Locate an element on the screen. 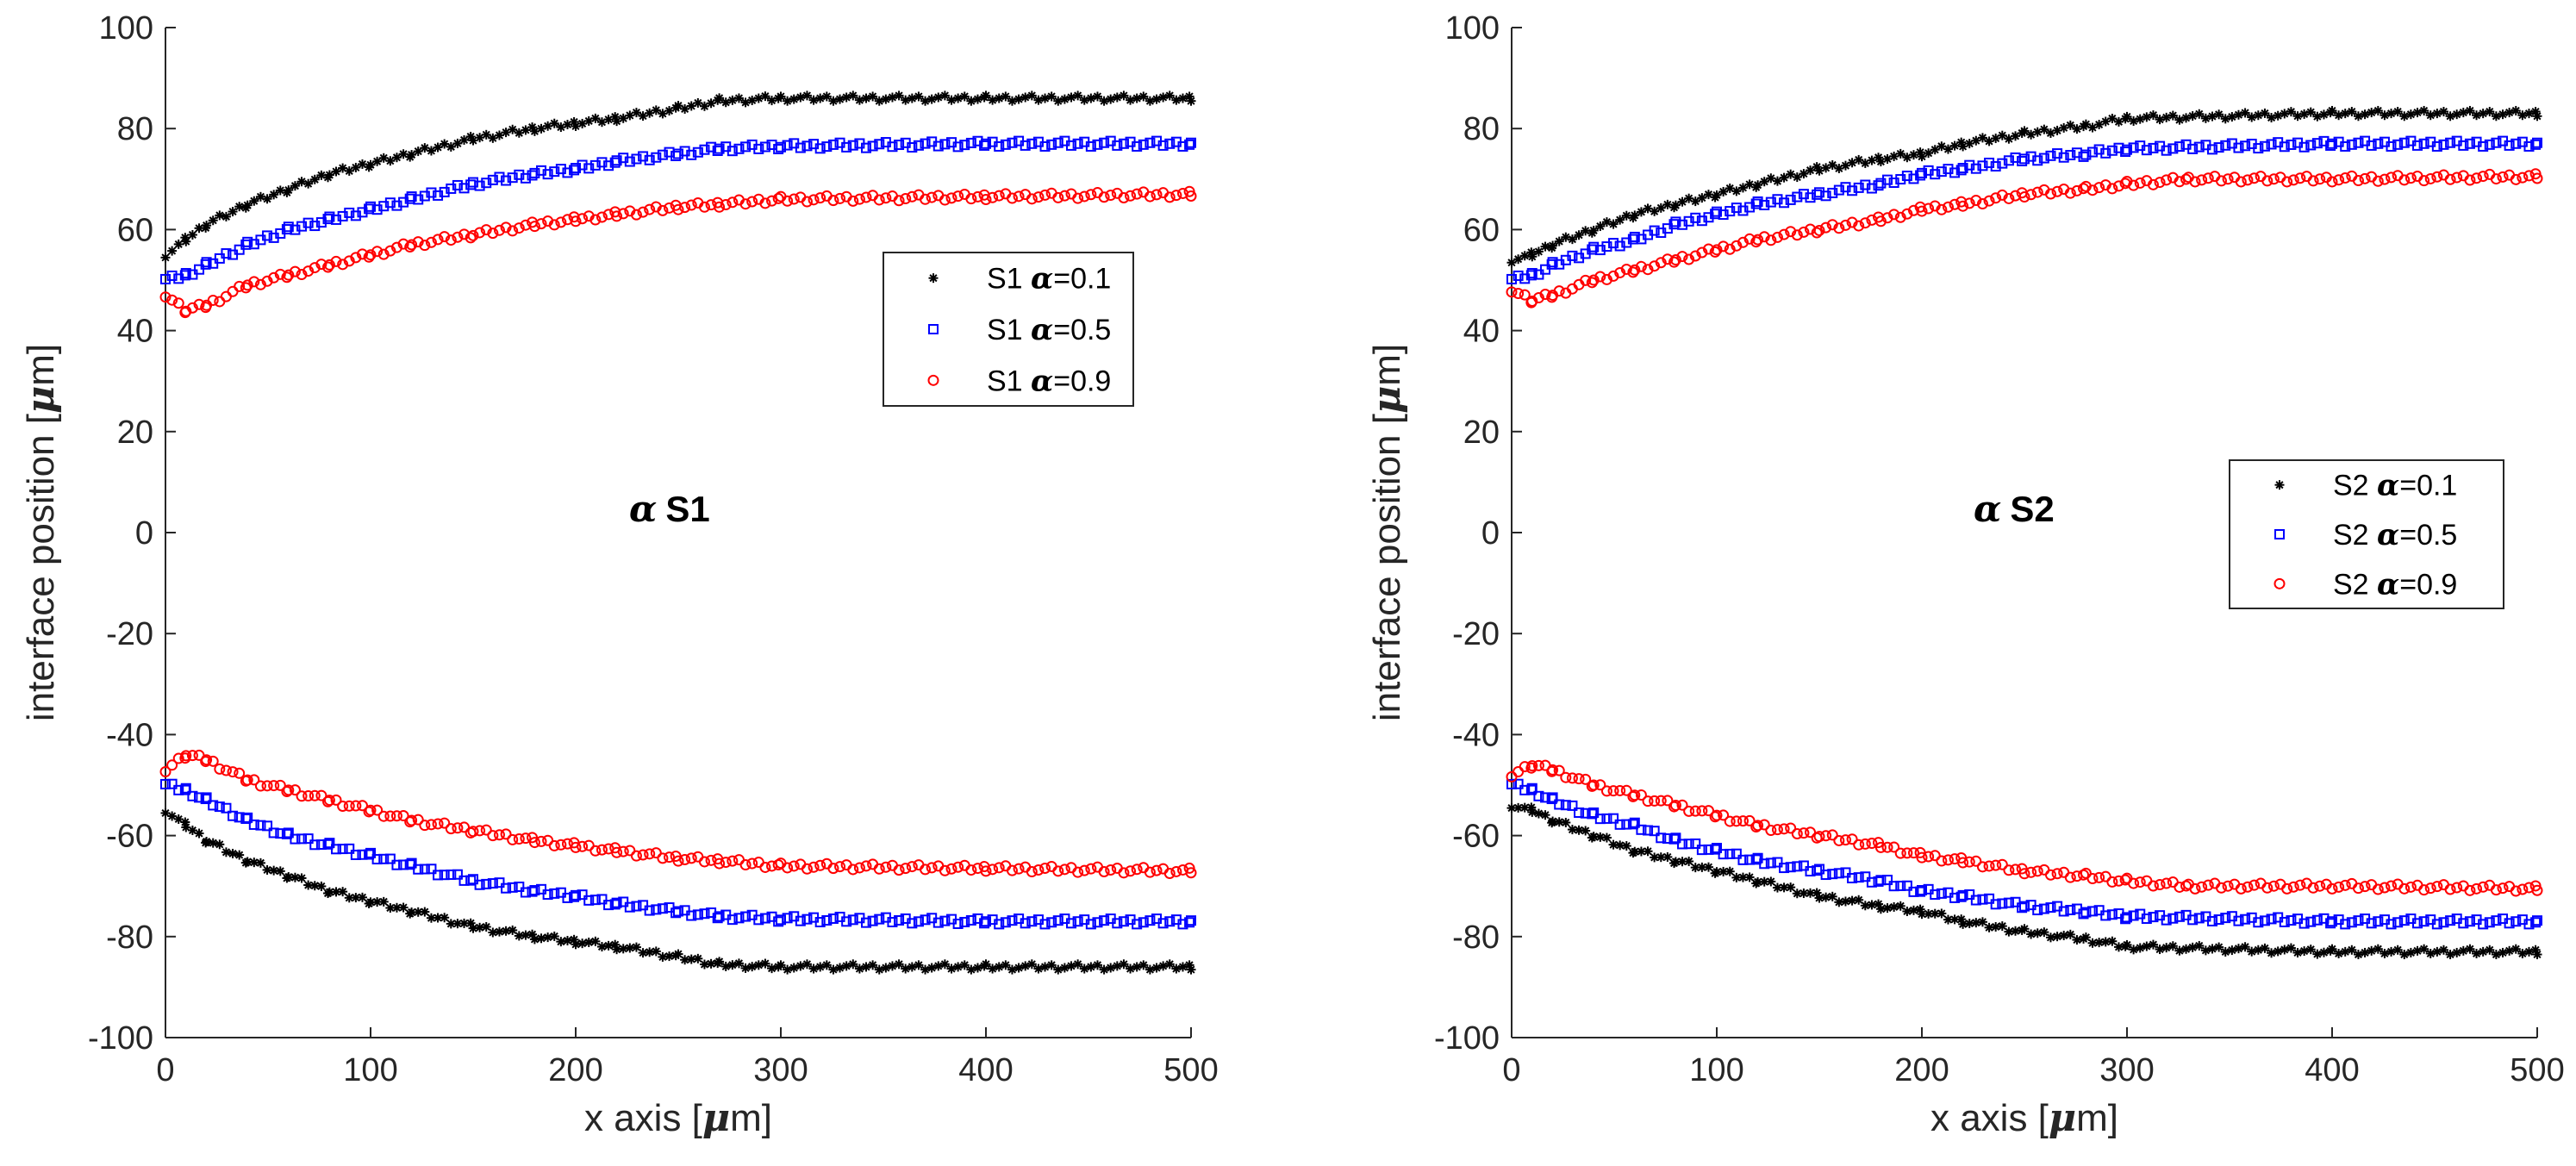 The image size is (2576, 1166). y-tick-label: -100 is located at coordinates (120, 1039).